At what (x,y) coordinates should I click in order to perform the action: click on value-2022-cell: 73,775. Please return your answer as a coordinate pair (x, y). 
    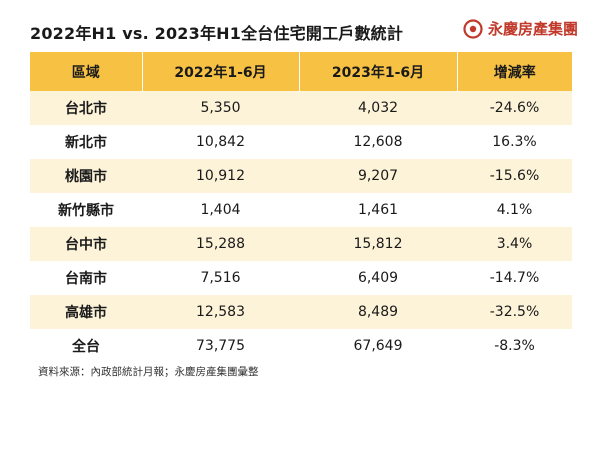
    Looking at the image, I should click on (220, 346).